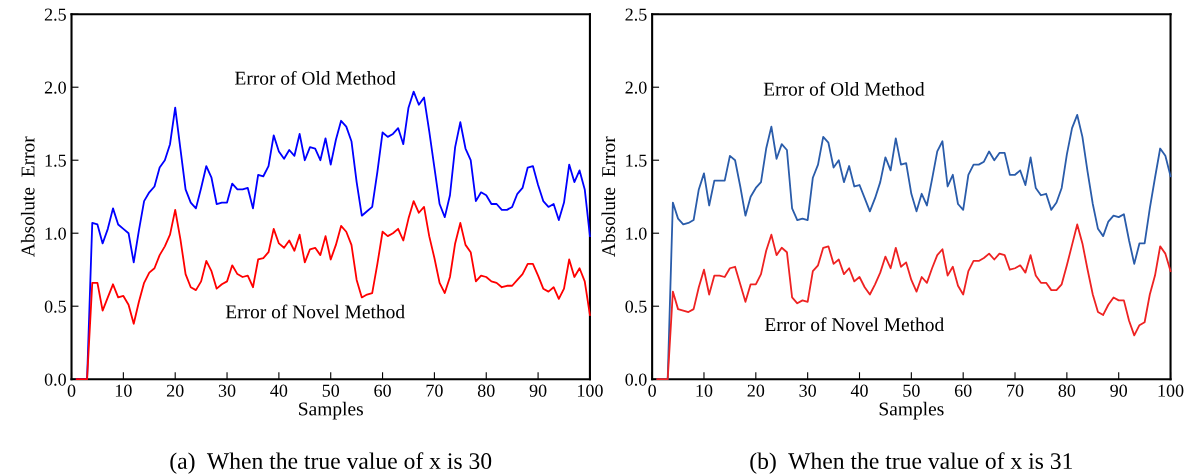  What do you see at coordinates (911, 463) in the screenshot?
I see `text: (b) When the true value of x is 31` at bounding box center [911, 463].